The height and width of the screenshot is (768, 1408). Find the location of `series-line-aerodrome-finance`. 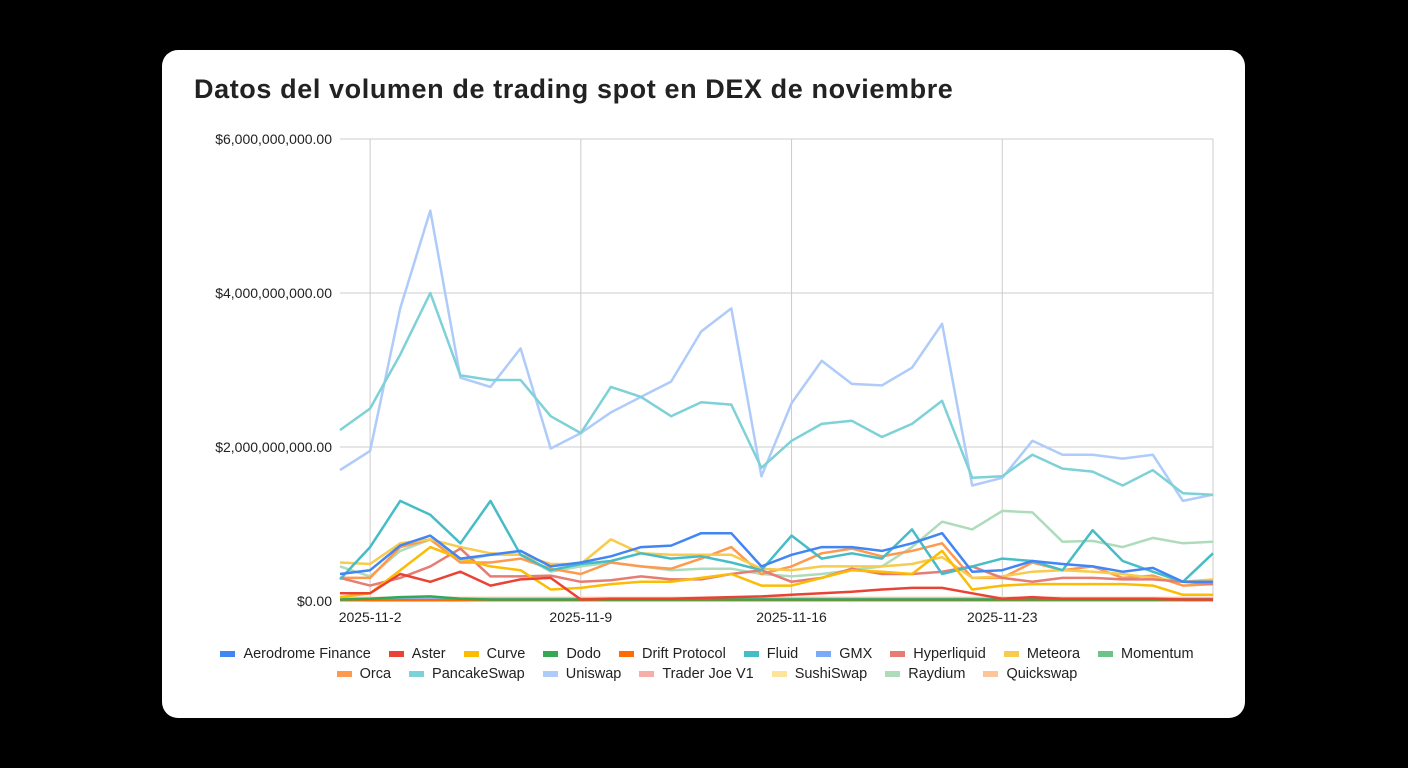

series-line-aerodrome-finance is located at coordinates (776, 557).